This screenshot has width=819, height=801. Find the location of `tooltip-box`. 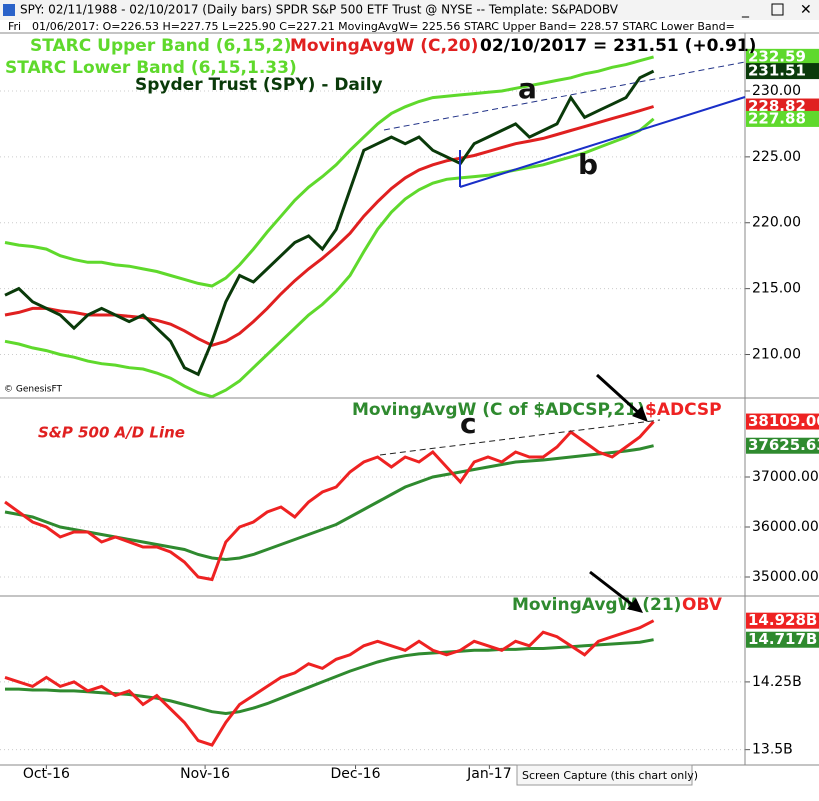

tooltip-box is located at coordinates (604, 775).